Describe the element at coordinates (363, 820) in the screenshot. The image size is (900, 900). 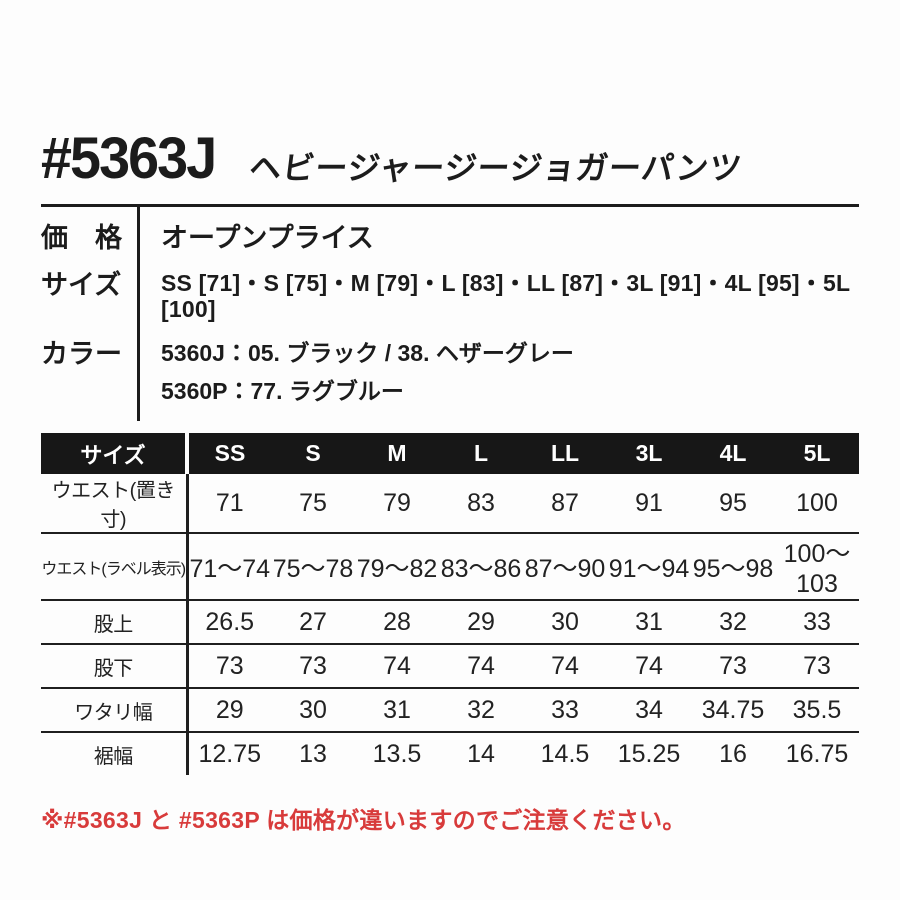
I see `price-warning-note: ※#5363J と #5363P は価格が違いますのでご注意ください。` at that location.